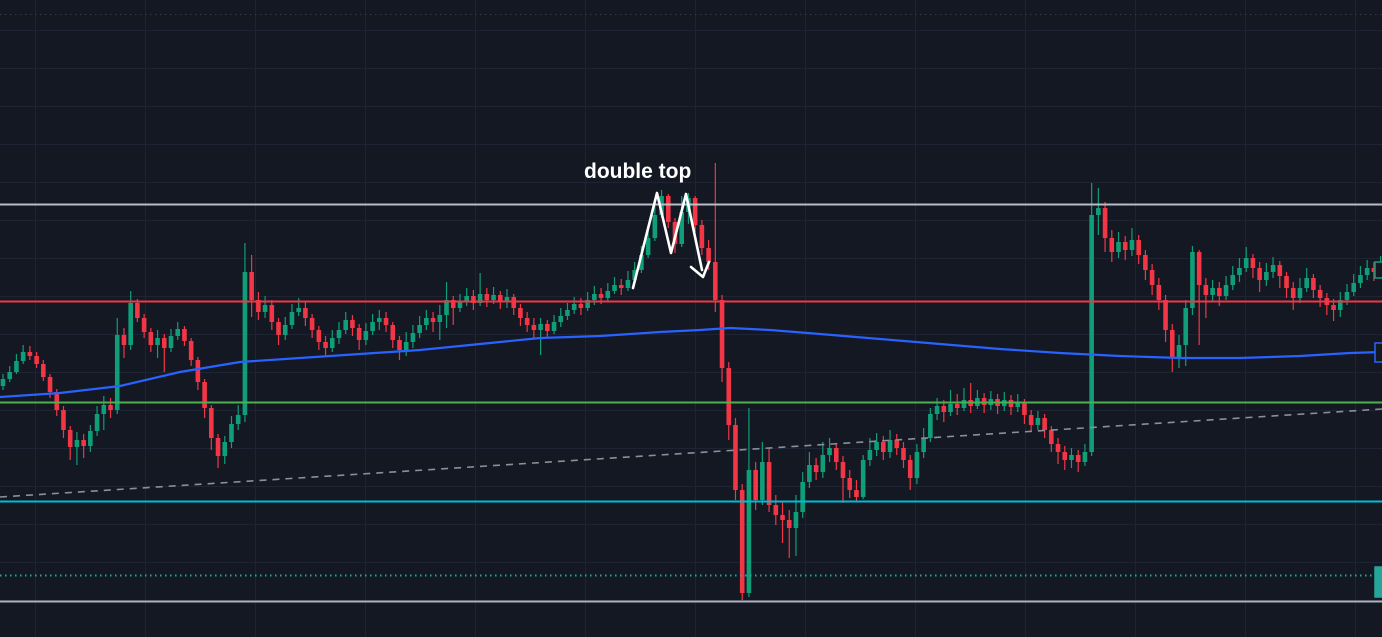  What do you see at coordinates (691, 362) in the screenshot?
I see `moving-average-line` at bounding box center [691, 362].